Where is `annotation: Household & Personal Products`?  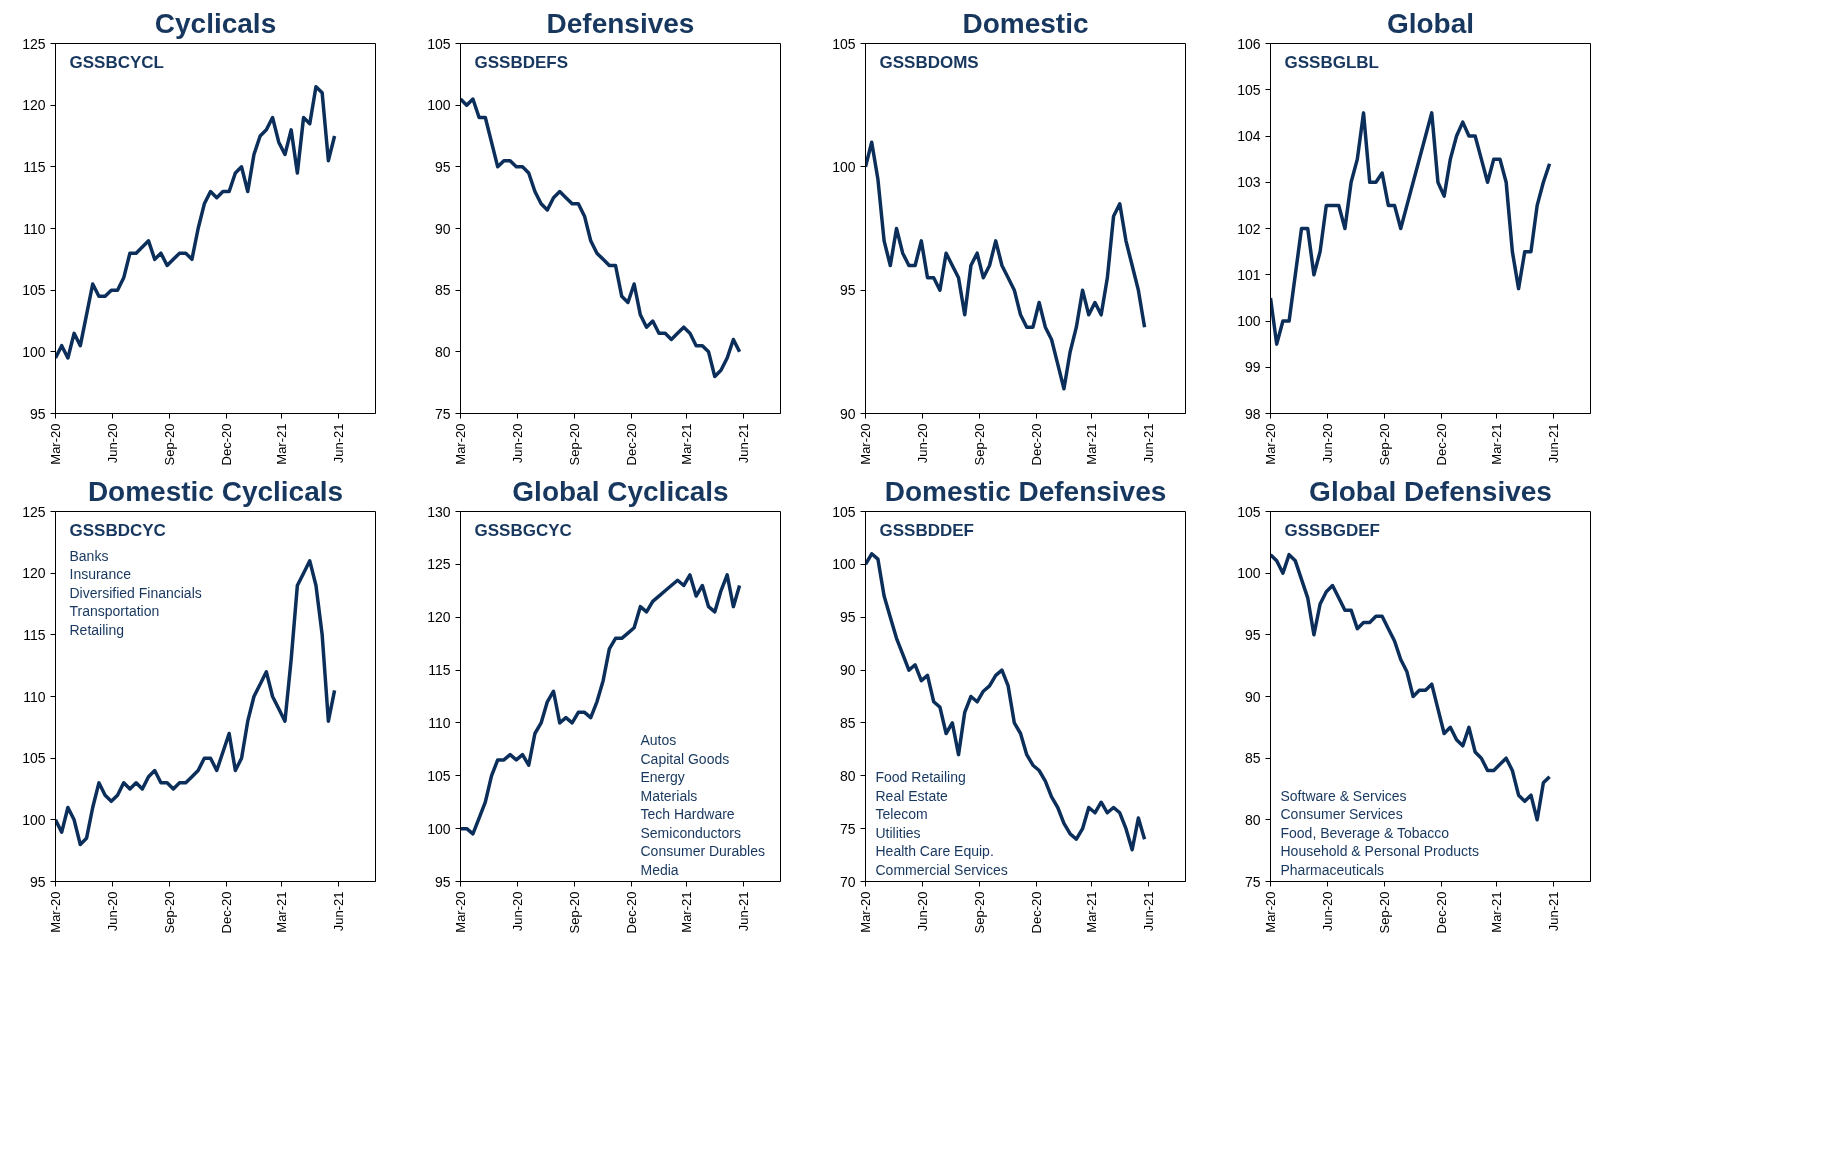 annotation: Household & Personal Products is located at coordinates (1379, 851).